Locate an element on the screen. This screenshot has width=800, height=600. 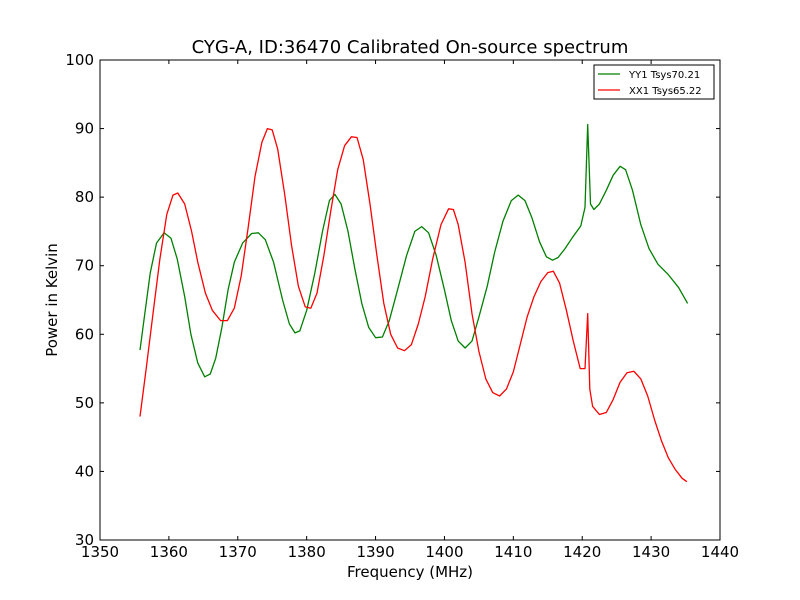
y-tick-label-2: 50 is located at coordinates (84, 403).